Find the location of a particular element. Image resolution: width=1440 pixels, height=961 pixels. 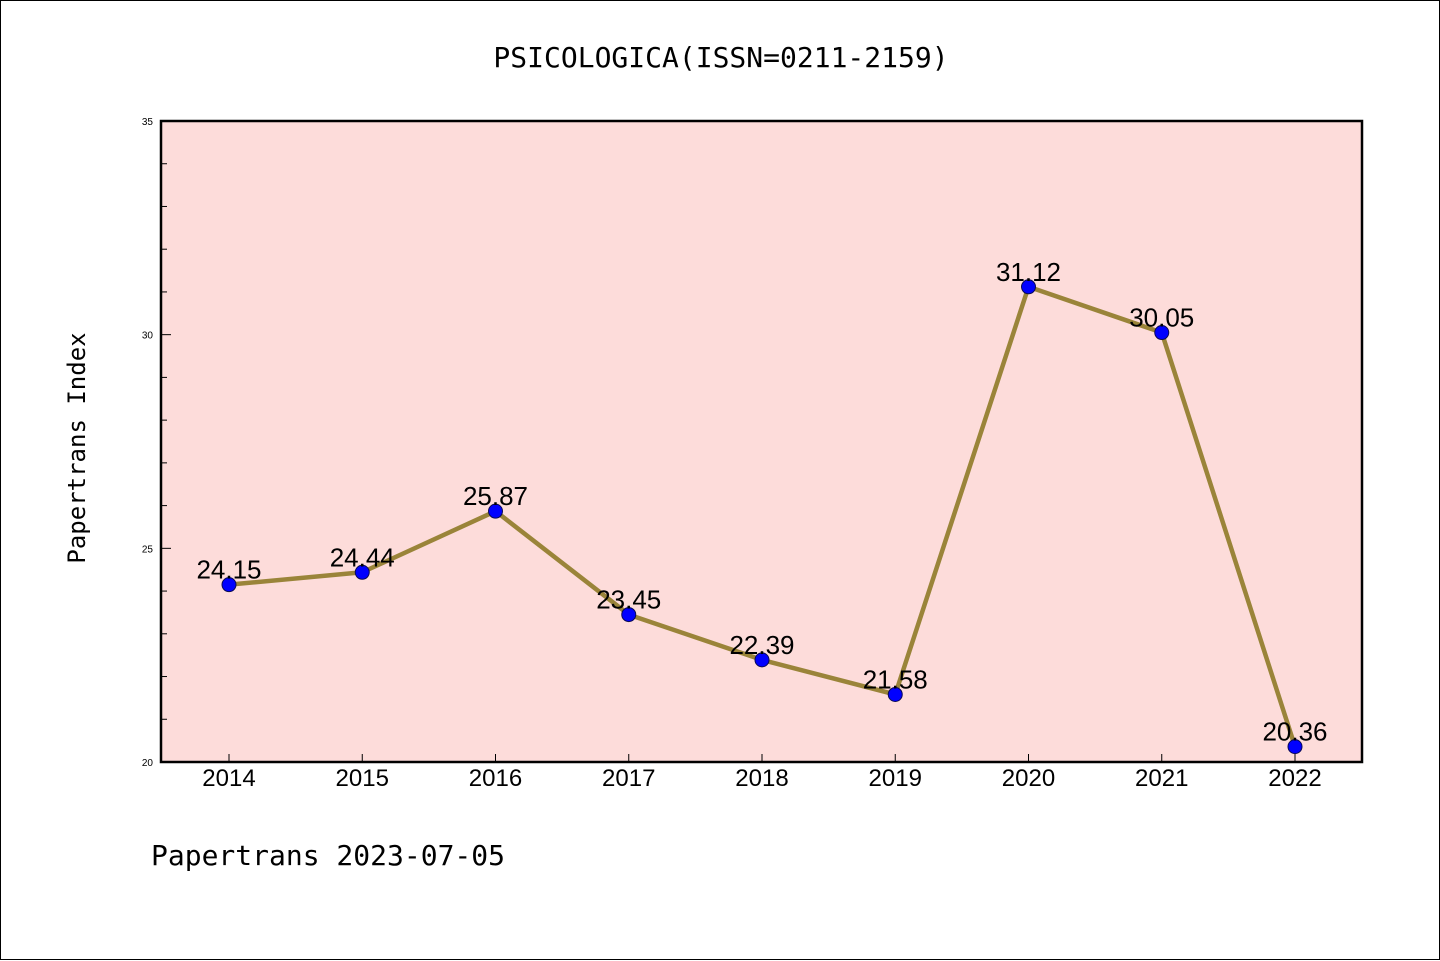

x-tick-label: 2020 is located at coordinates (1028, 778).